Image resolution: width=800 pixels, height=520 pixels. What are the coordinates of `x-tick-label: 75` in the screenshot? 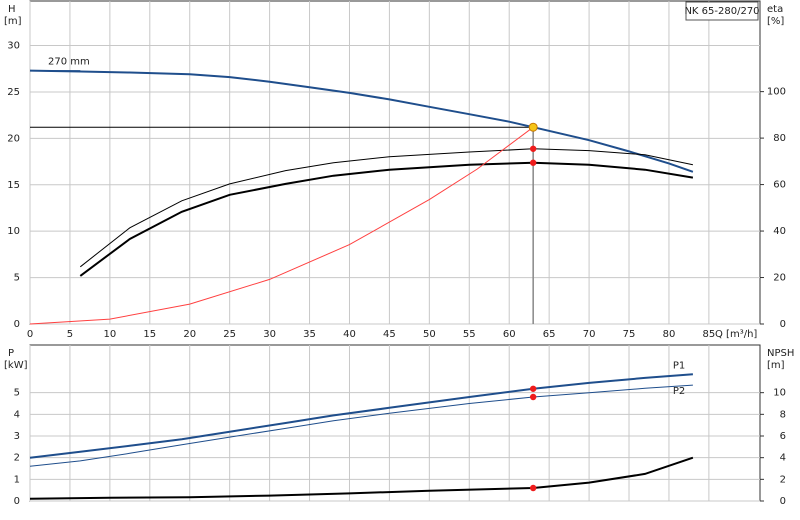 It's located at (629, 334).